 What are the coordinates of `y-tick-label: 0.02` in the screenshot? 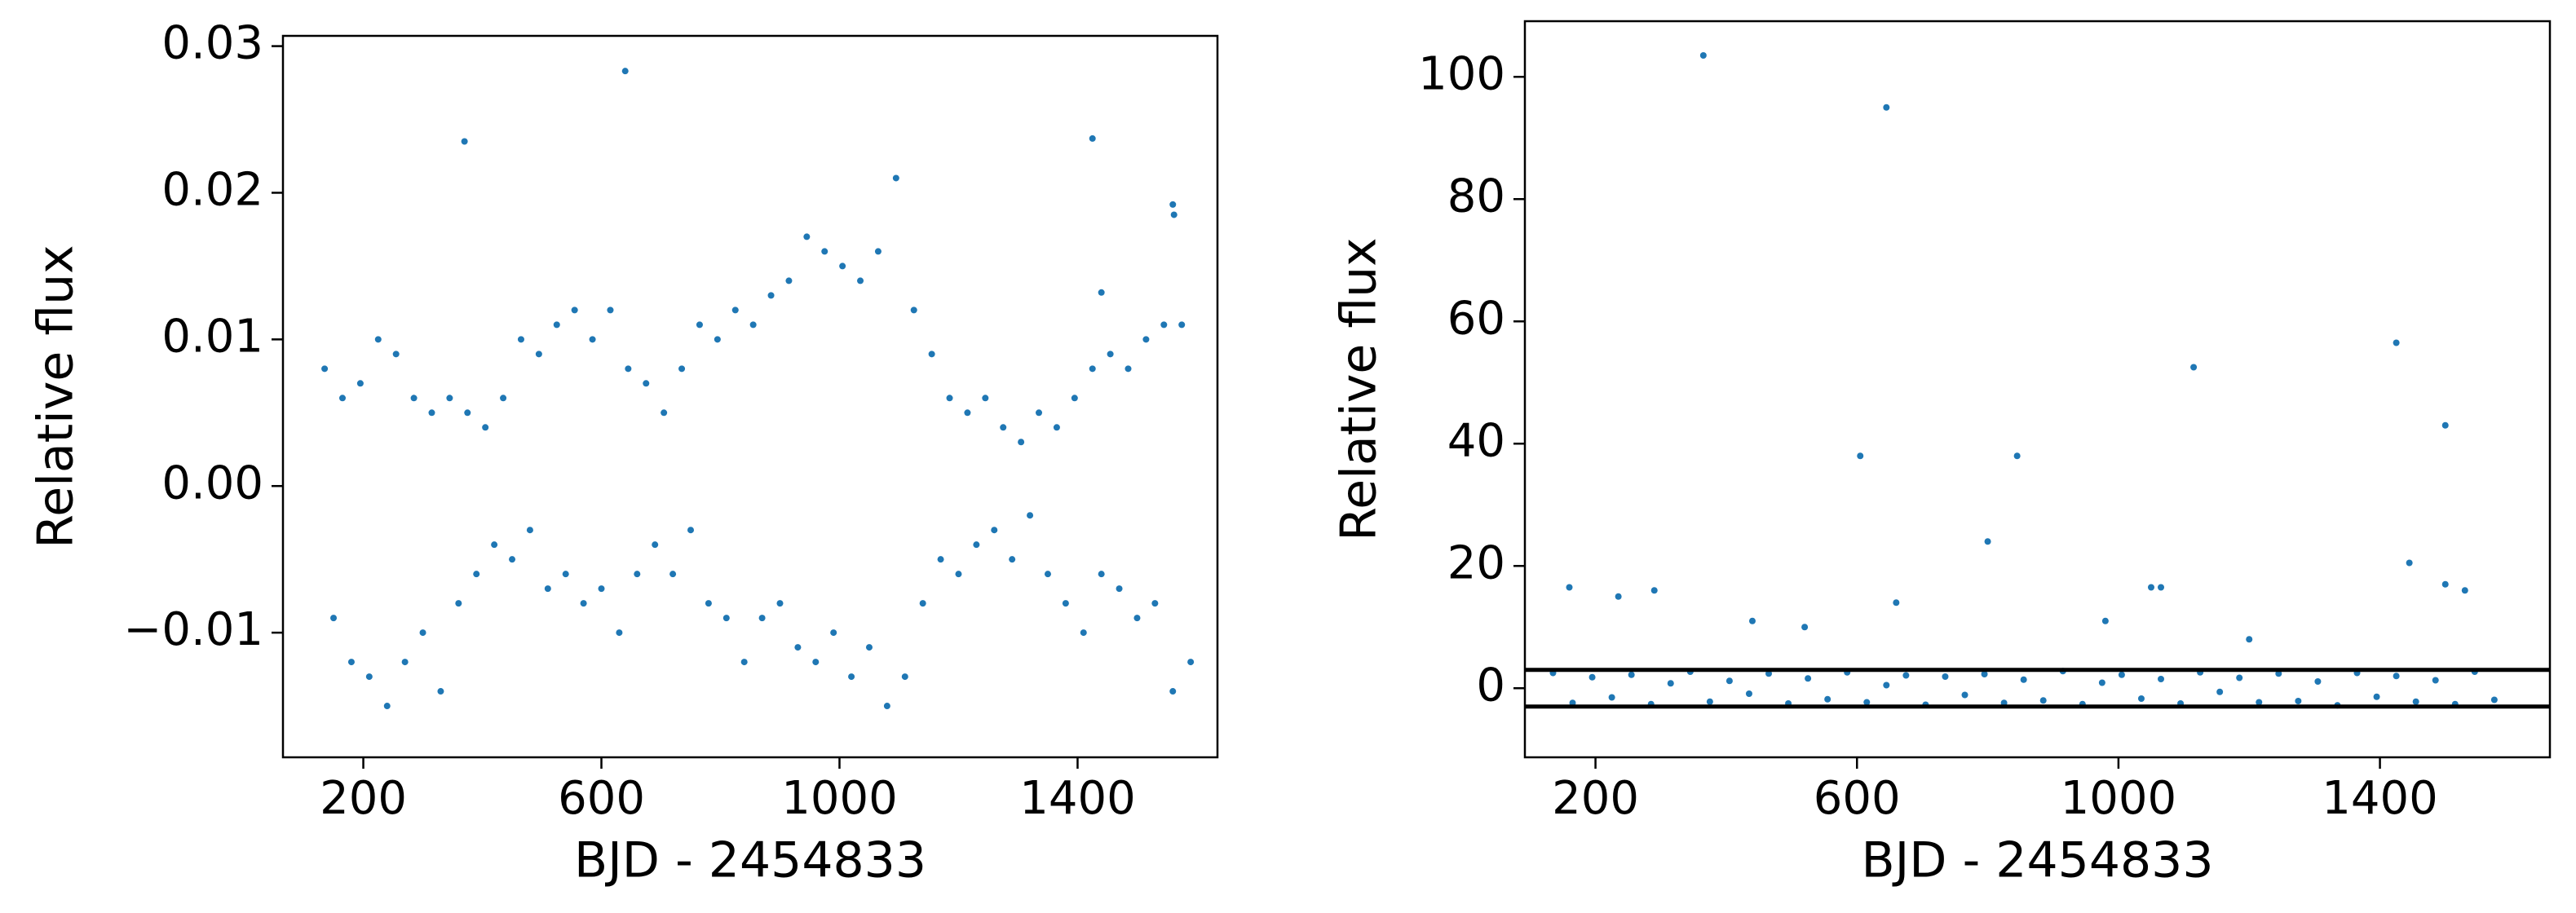 It's located at (212, 190).